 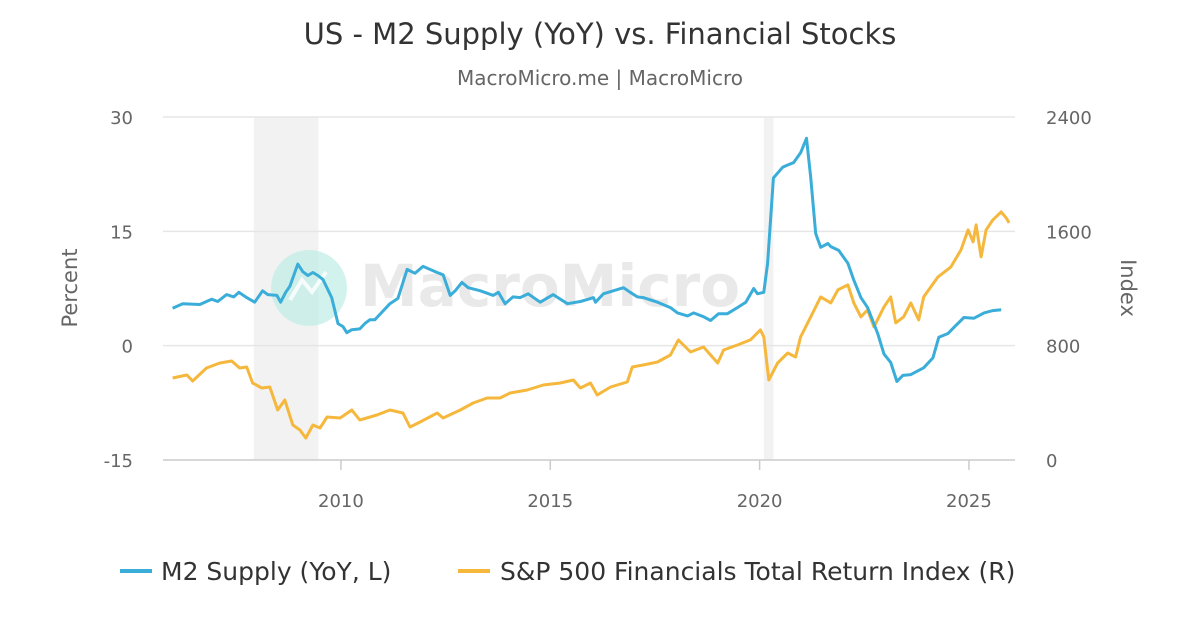 I want to click on recession-shade, so click(x=768, y=288).